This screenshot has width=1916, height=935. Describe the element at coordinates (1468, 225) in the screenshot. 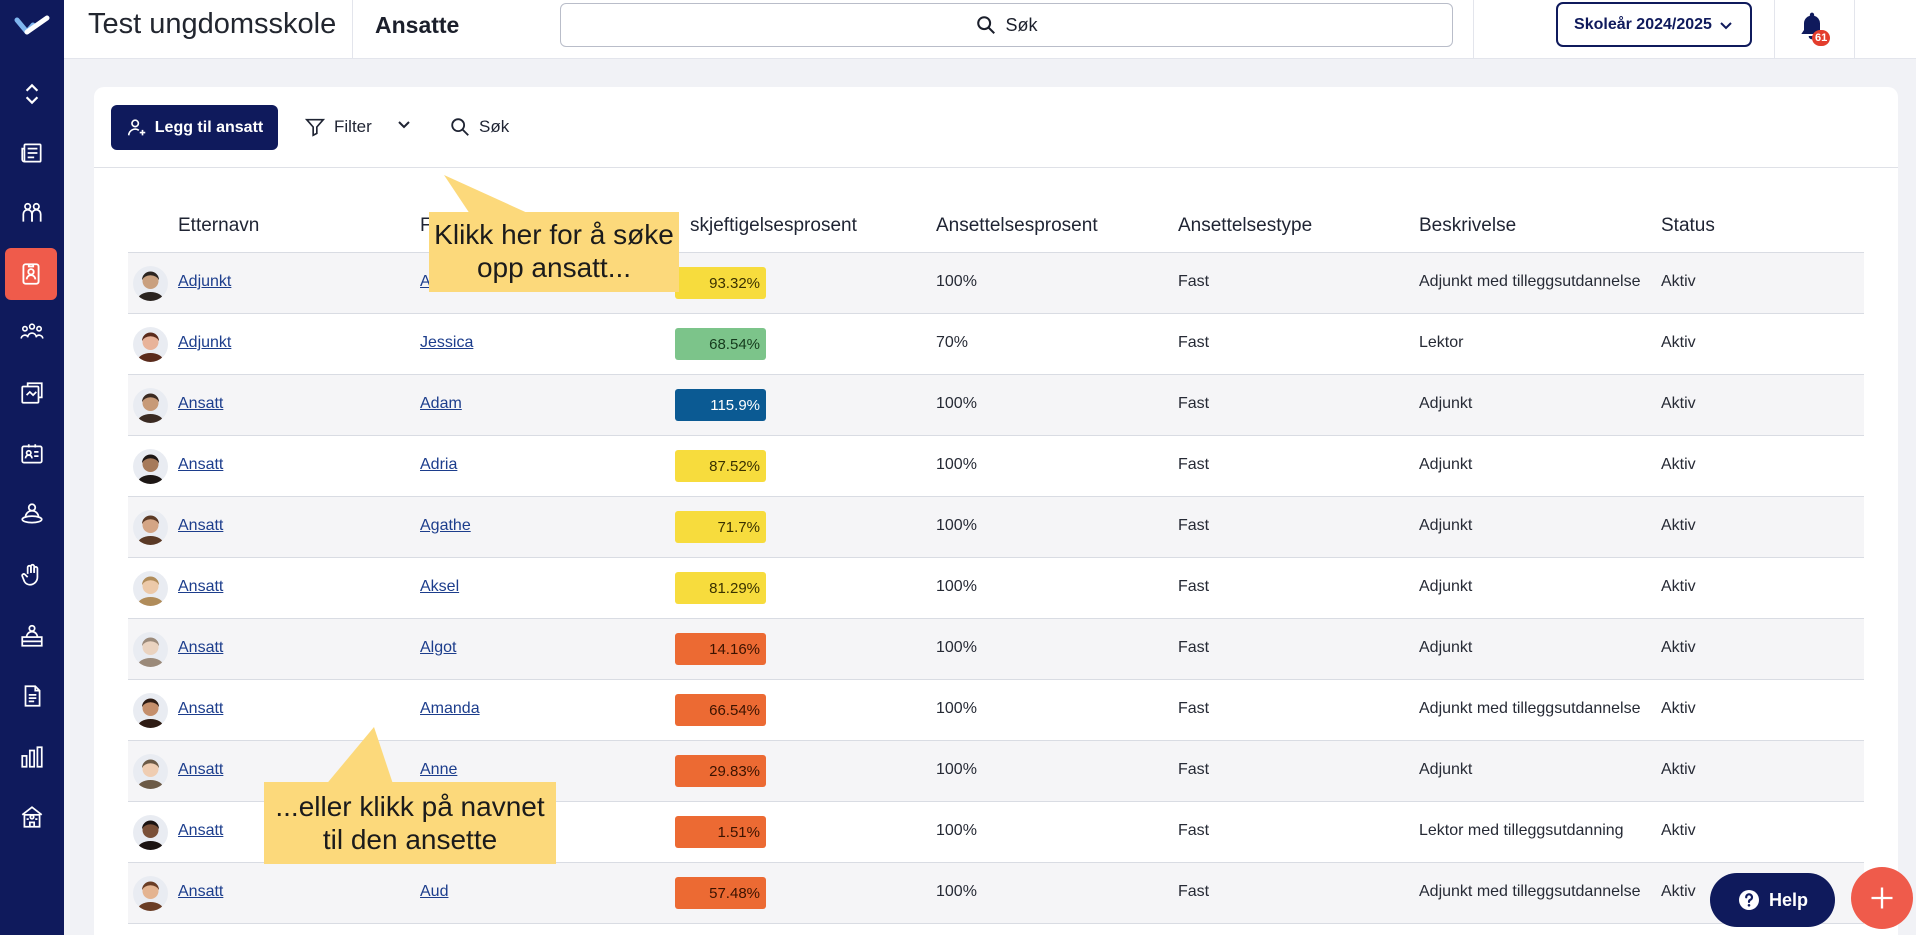

I see `column-header-description: Beskrivelse` at that location.